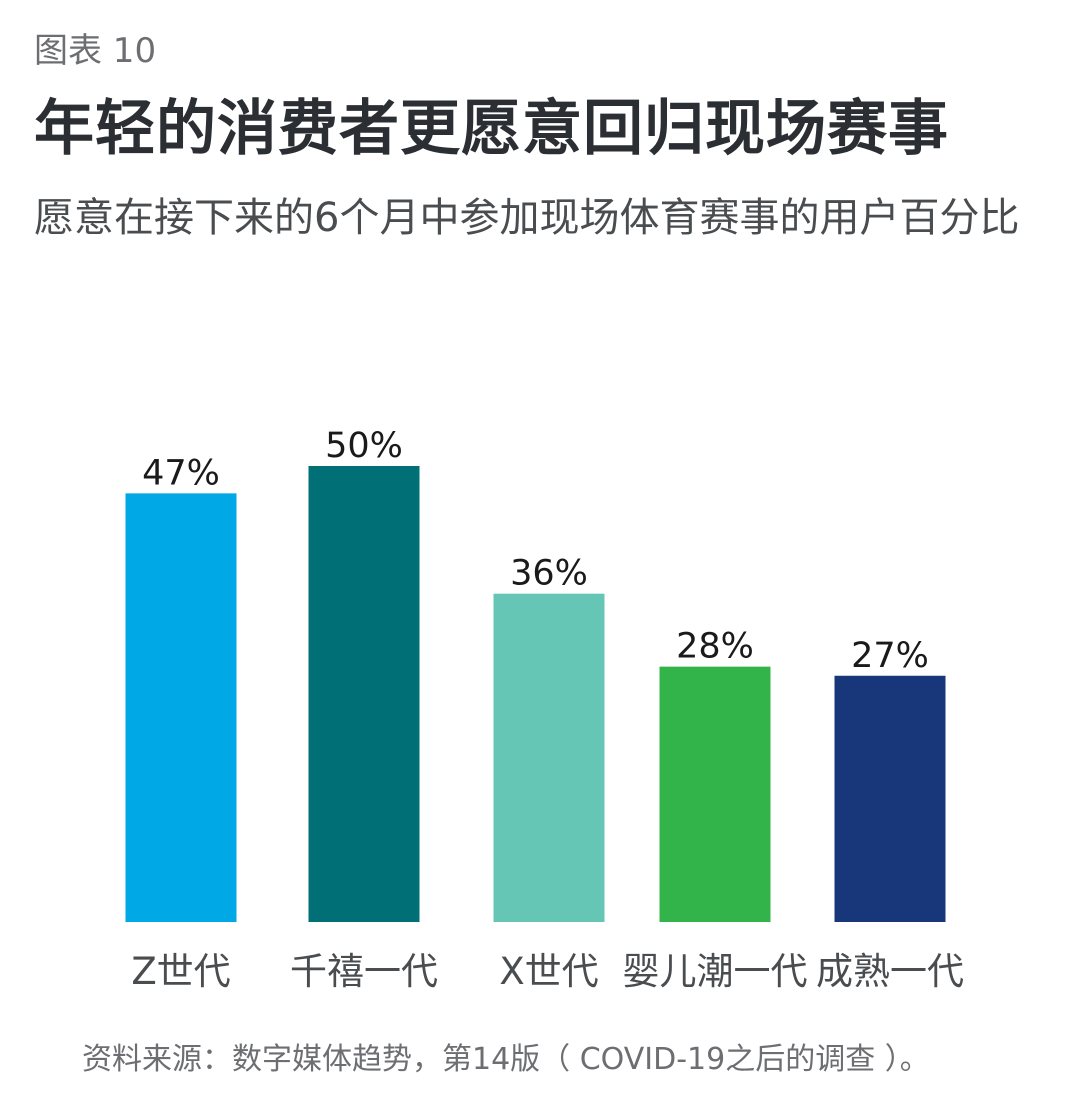  I want to click on bar-value-label: 47%, so click(181, 473).